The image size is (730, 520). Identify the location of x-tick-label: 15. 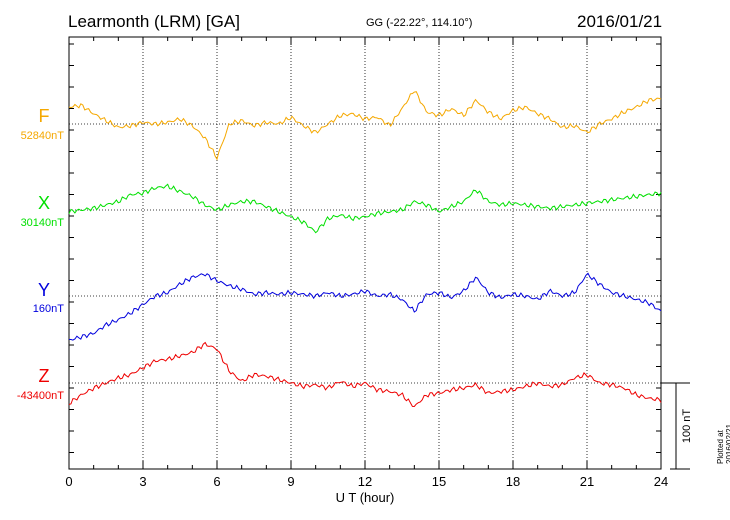
(439, 481).